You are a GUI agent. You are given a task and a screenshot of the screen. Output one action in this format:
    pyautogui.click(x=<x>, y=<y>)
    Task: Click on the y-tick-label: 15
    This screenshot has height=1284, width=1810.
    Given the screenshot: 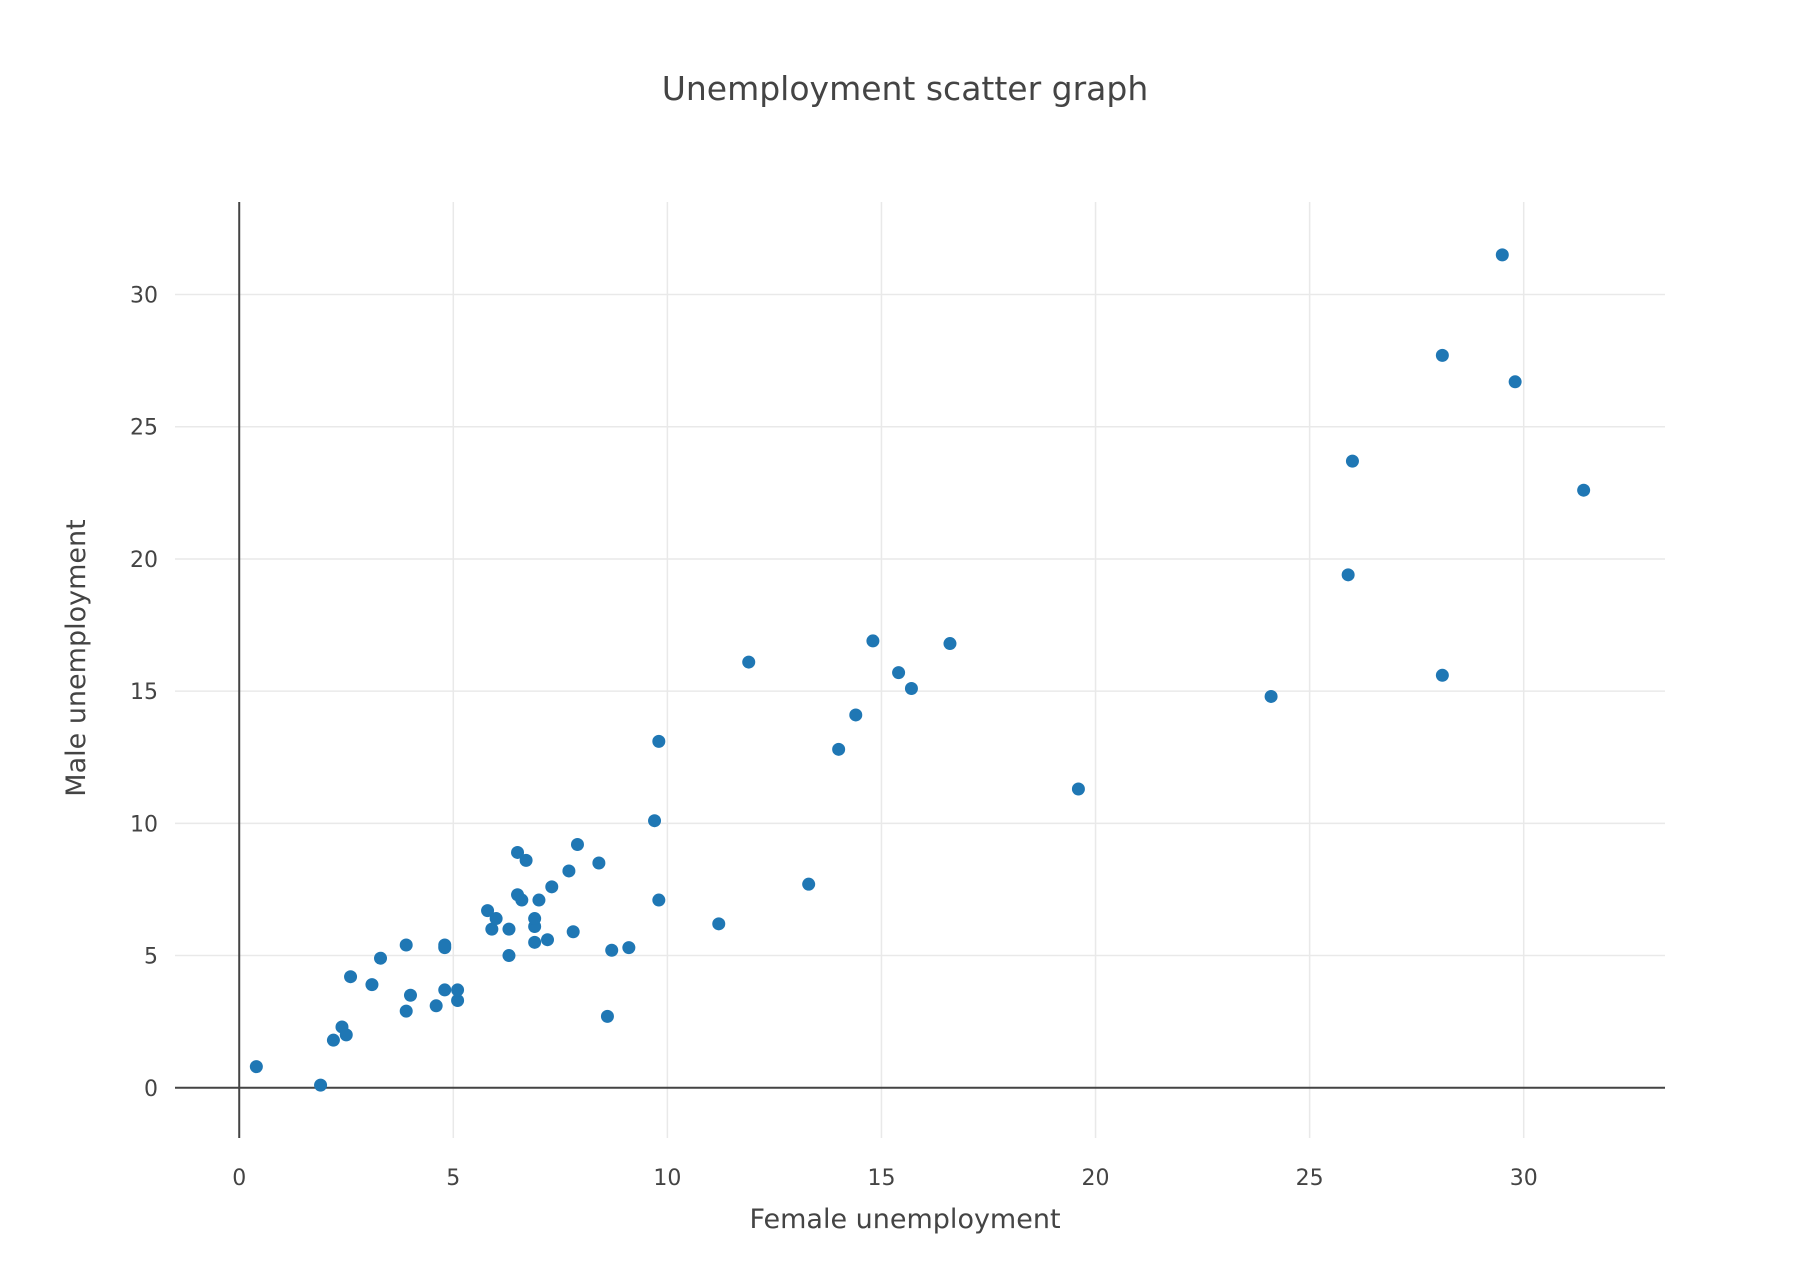 What is the action you would take?
    pyautogui.click(x=144, y=692)
    